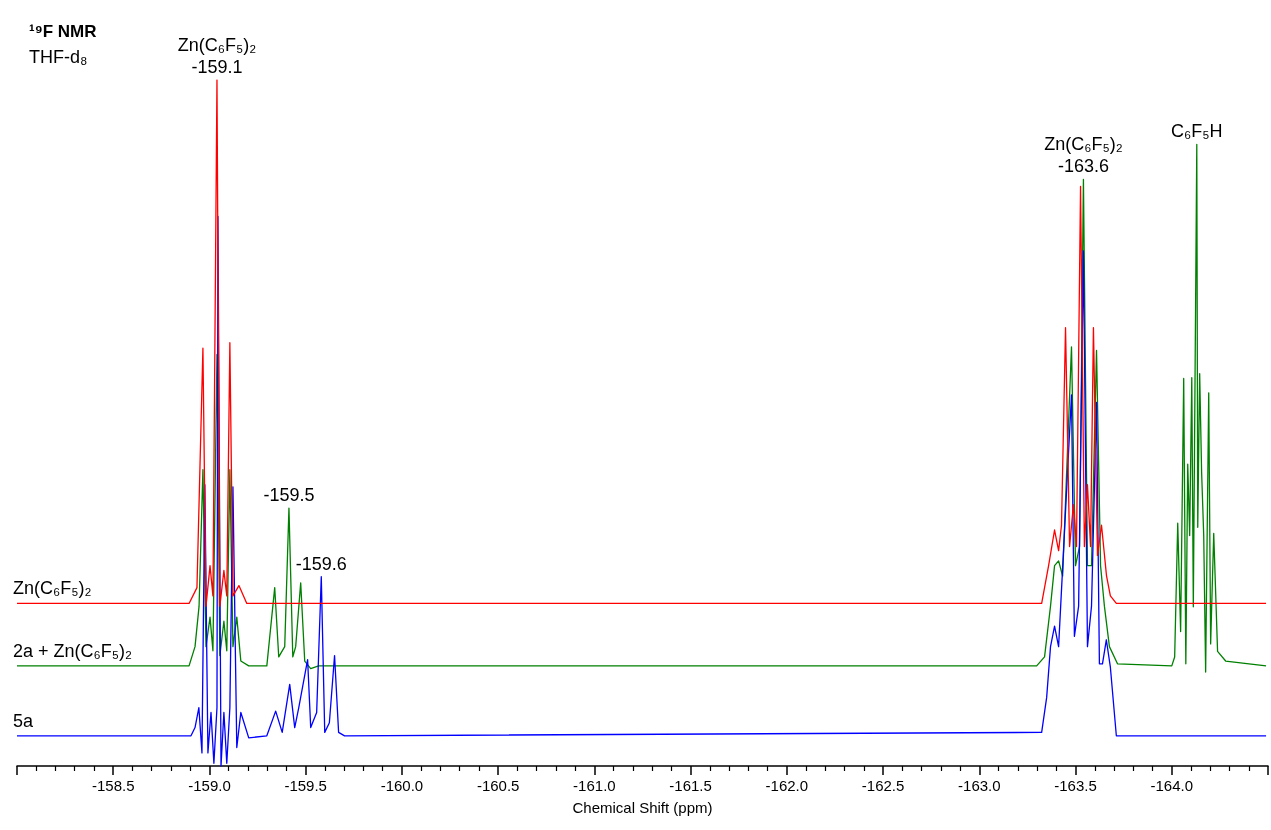  Describe the element at coordinates (52, 588) in the screenshot. I see `series-label: Zn(C₆F₅)₂` at that location.